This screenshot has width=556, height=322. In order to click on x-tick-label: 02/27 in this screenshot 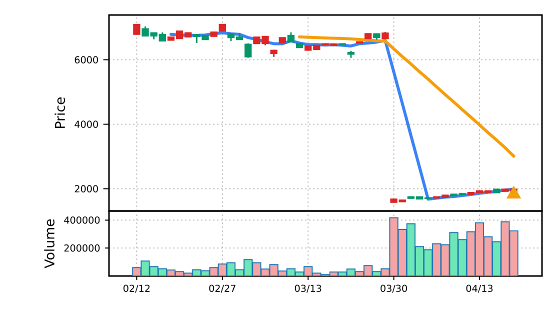, I will do `click(222, 288)`.